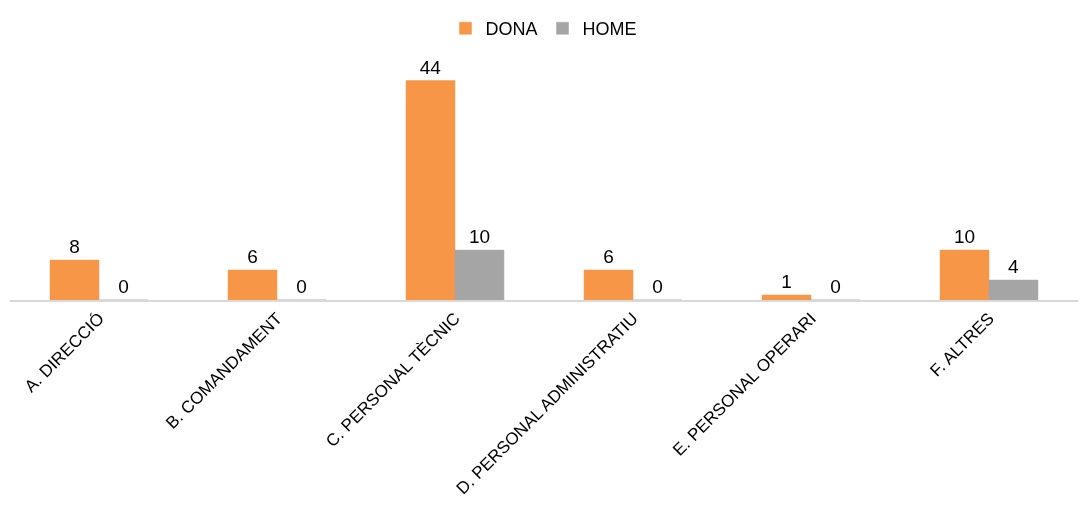  I want to click on legend-label: DONA, so click(511, 29).